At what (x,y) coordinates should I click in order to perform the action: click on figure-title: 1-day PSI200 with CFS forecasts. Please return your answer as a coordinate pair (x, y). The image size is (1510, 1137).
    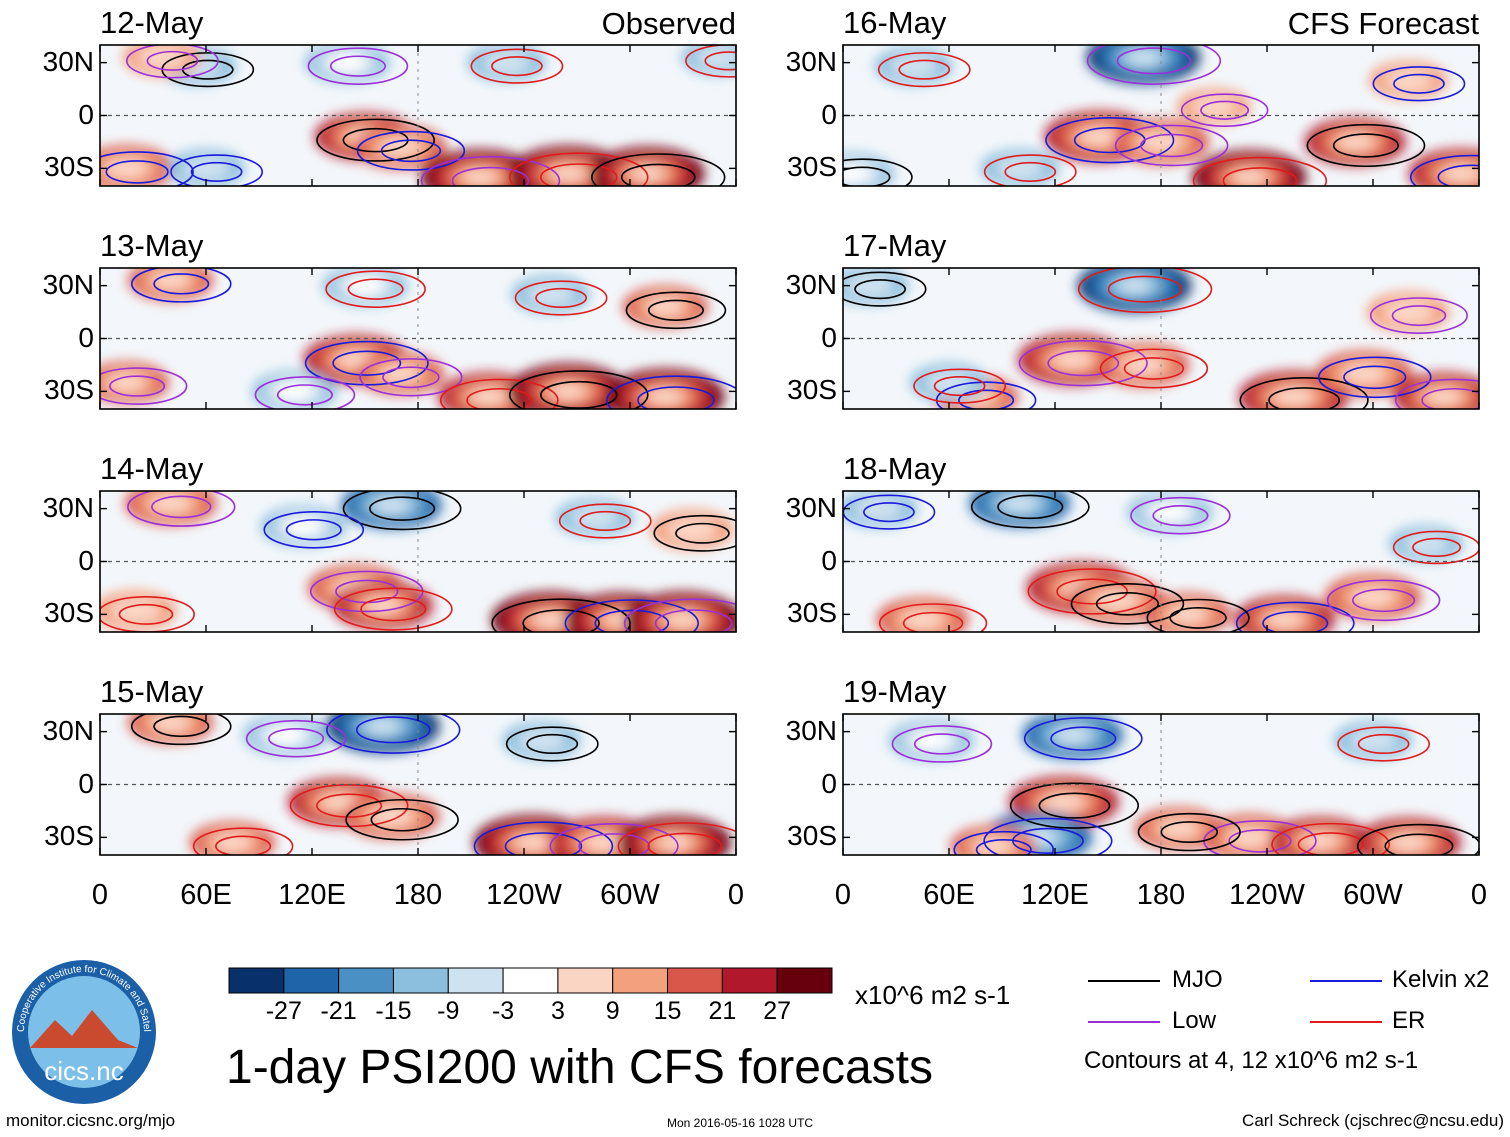
    Looking at the image, I should click on (579, 1067).